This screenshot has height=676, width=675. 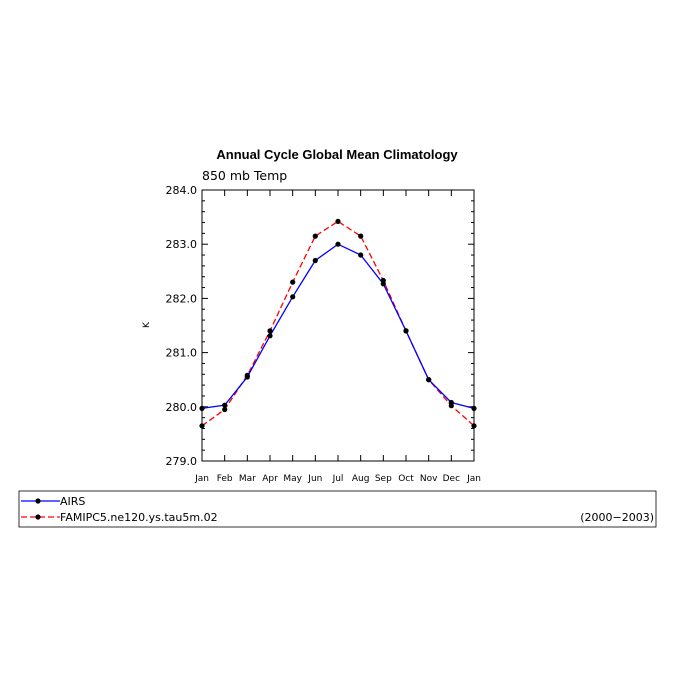 I want to click on legend-label-airs: AIRS, so click(x=72, y=501).